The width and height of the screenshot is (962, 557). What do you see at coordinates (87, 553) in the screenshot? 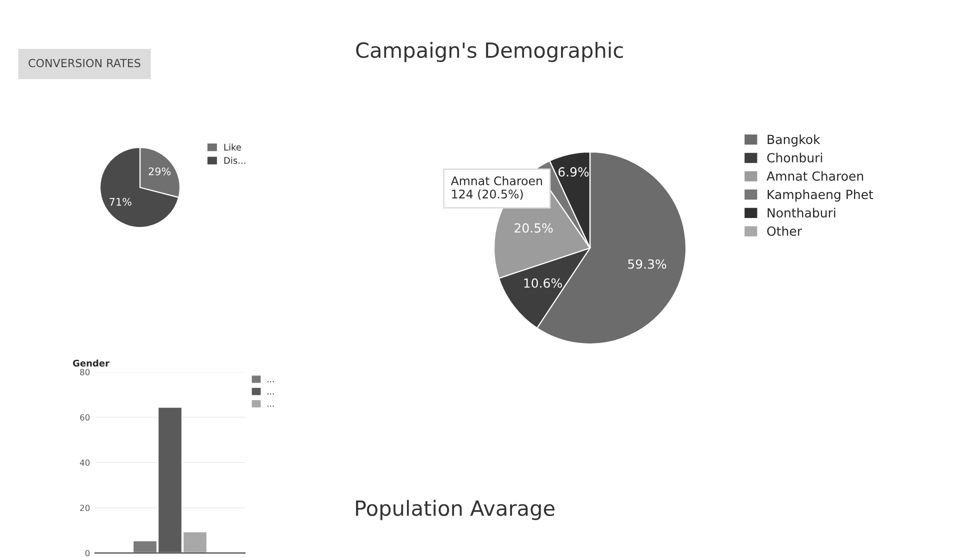
I see `y-tick-label: 0` at bounding box center [87, 553].